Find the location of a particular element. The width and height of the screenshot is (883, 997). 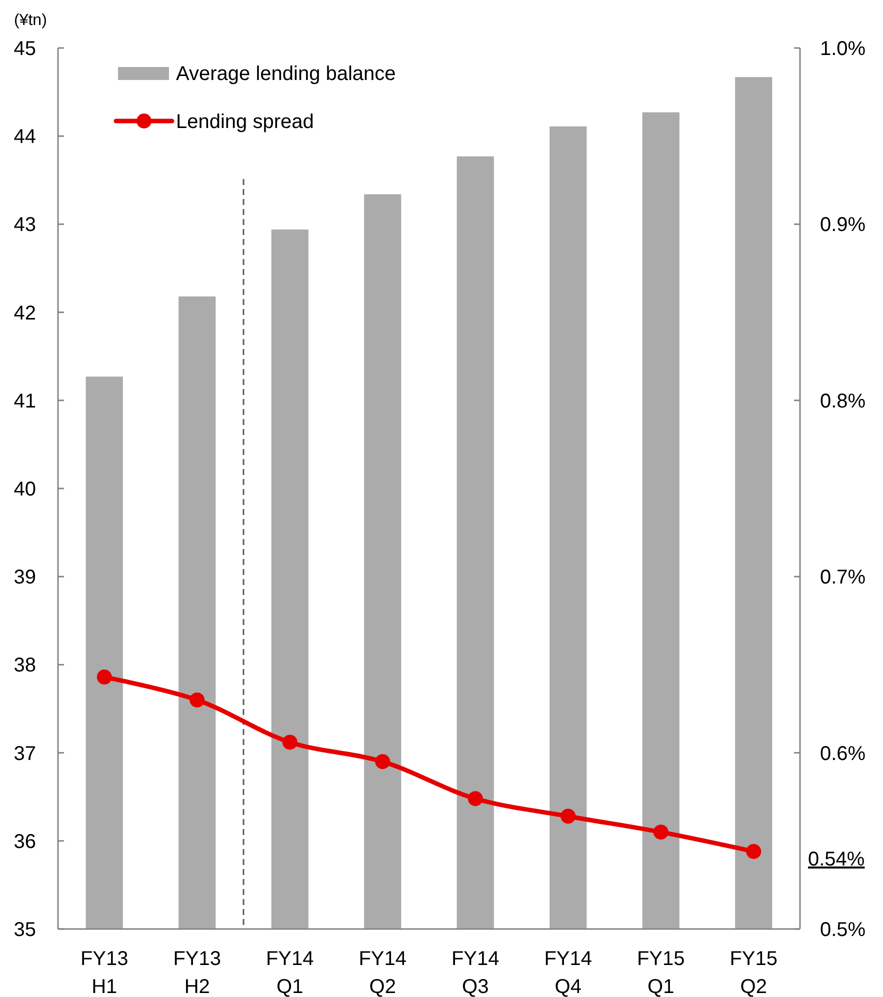

y-tick-label: 41 is located at coordinates (25, 401).